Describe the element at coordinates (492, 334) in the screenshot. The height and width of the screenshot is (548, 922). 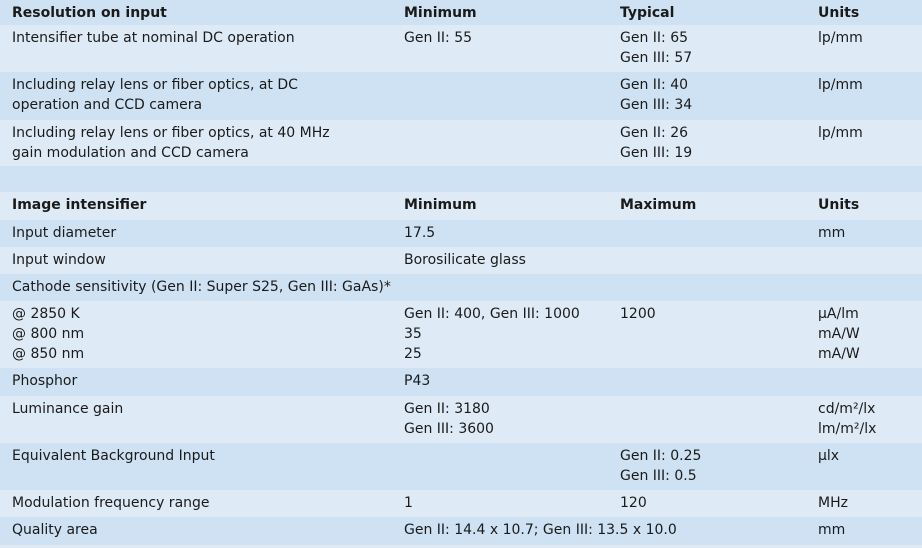
I see `table-cell: Gen II: 400, Gen III: 1000 35 25` at that location.